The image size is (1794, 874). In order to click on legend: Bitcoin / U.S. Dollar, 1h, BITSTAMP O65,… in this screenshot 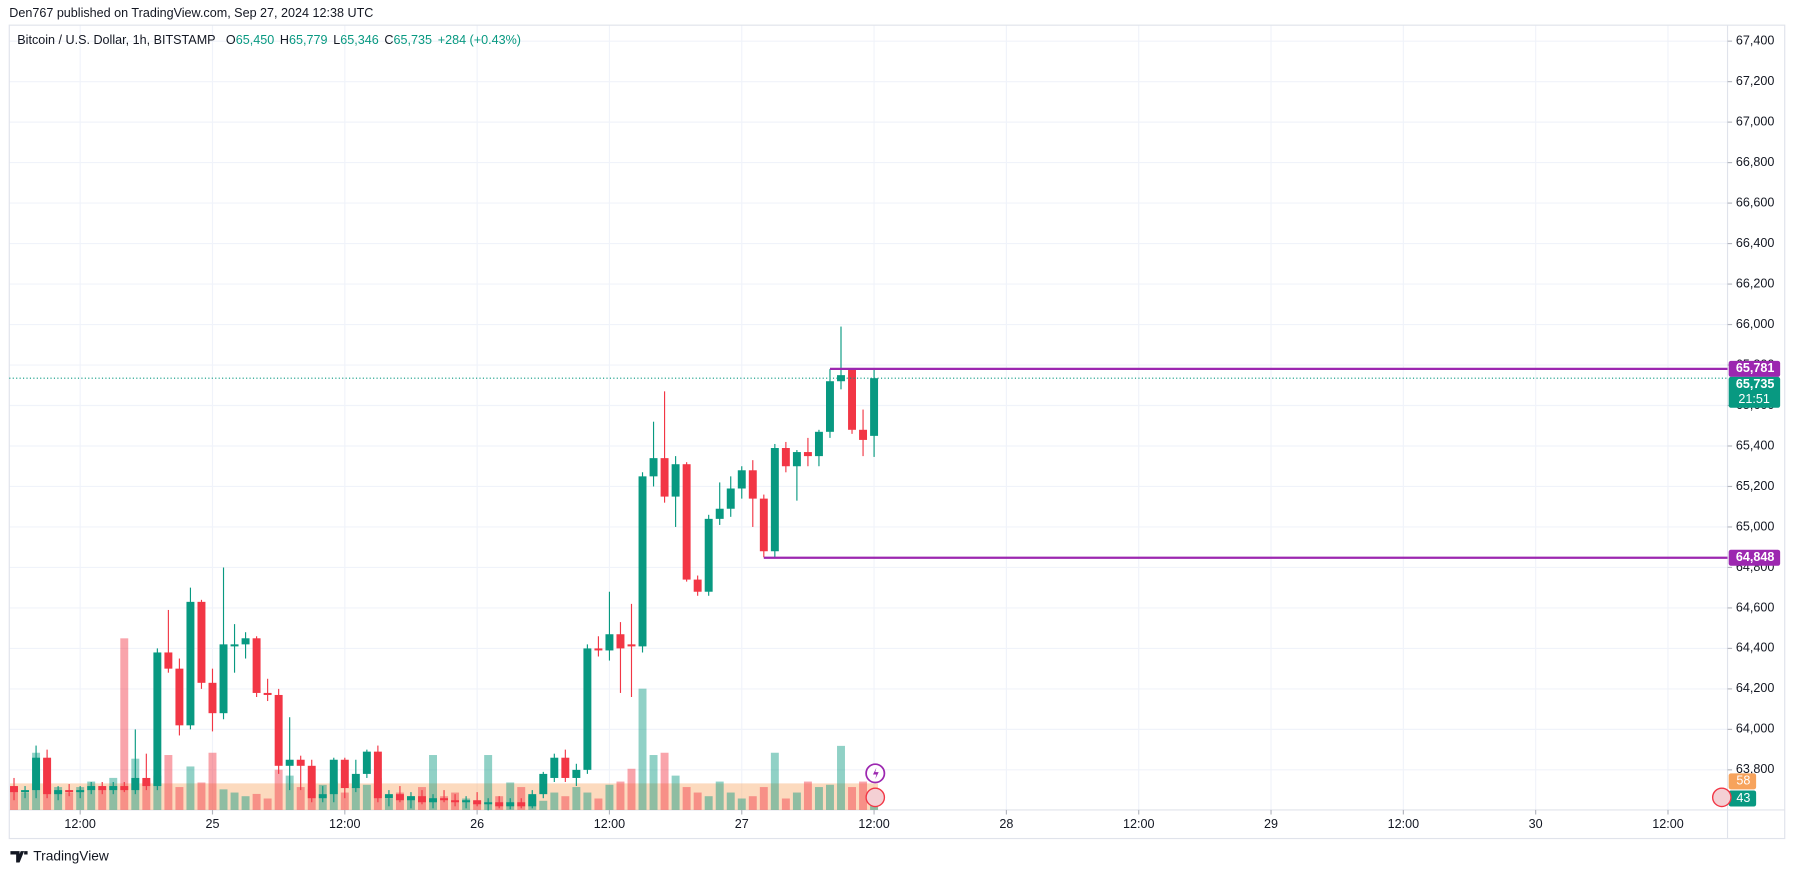, I will do `click(269, 41)`.